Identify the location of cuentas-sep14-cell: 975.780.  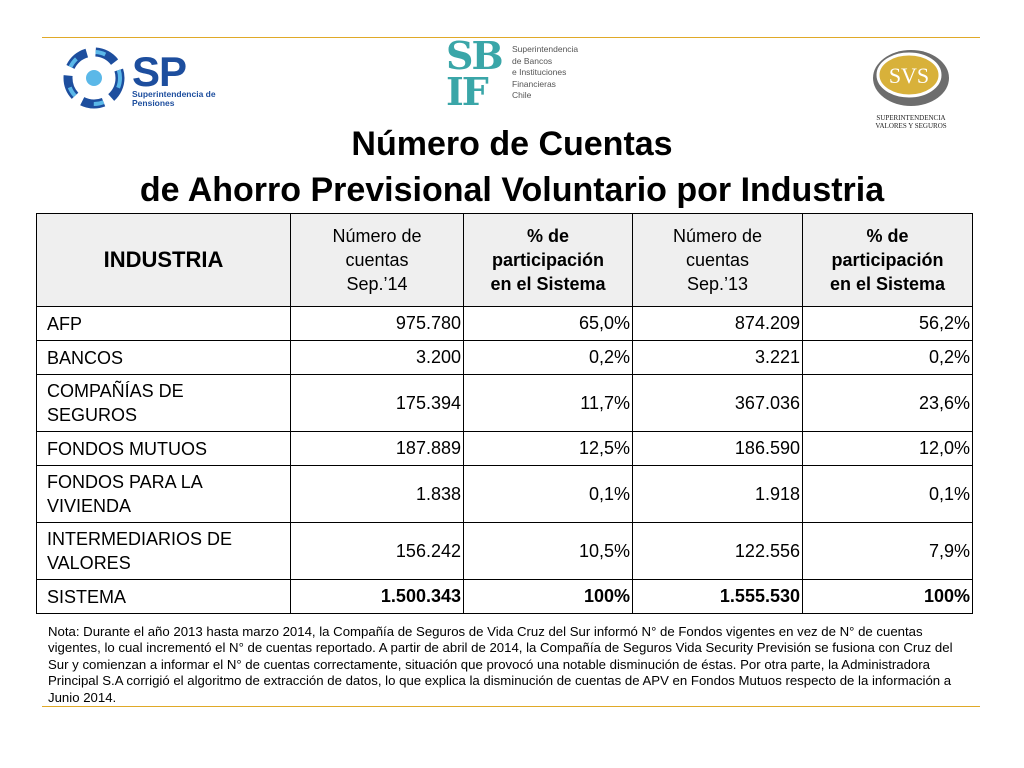
(377, 323).